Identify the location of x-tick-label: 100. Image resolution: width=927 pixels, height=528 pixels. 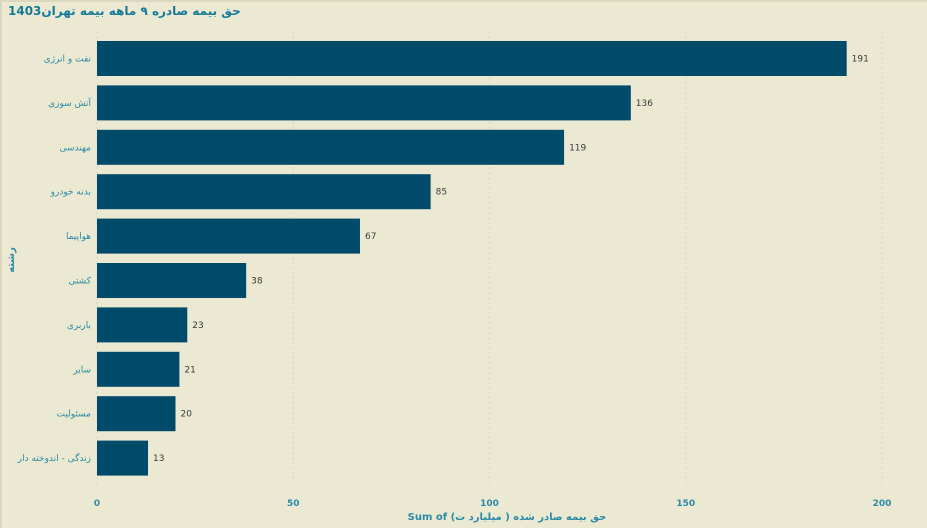
(489, 504).